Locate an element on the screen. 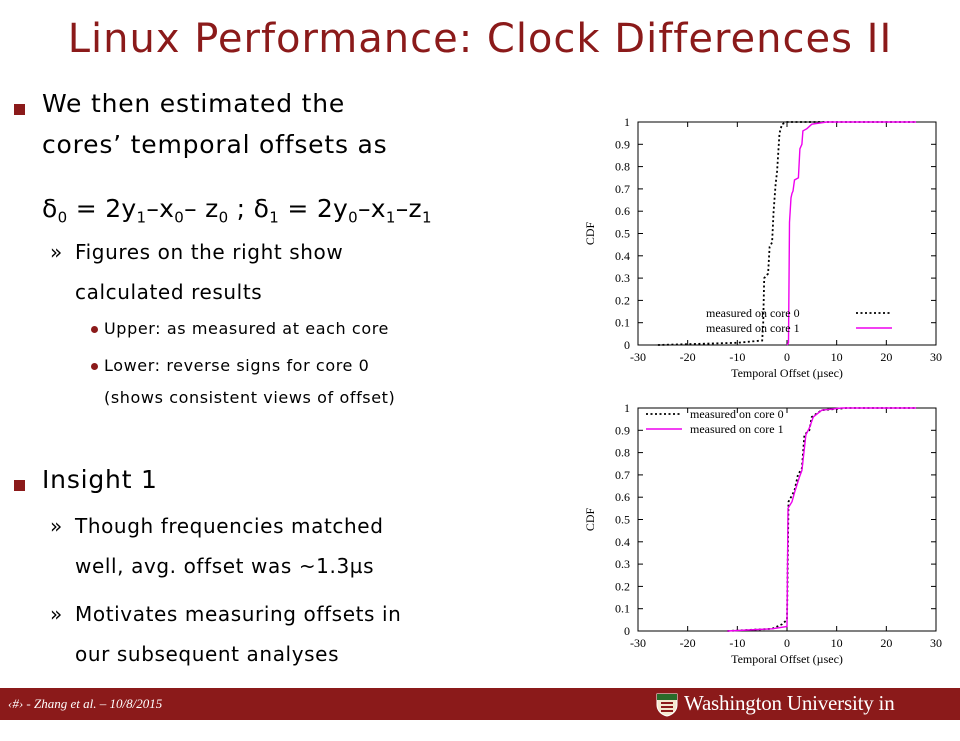 This screenshot has height=741, width=960. footer-author-date: - Zhang et al. – 10/8/2015 is located at coordinates (93, 703).